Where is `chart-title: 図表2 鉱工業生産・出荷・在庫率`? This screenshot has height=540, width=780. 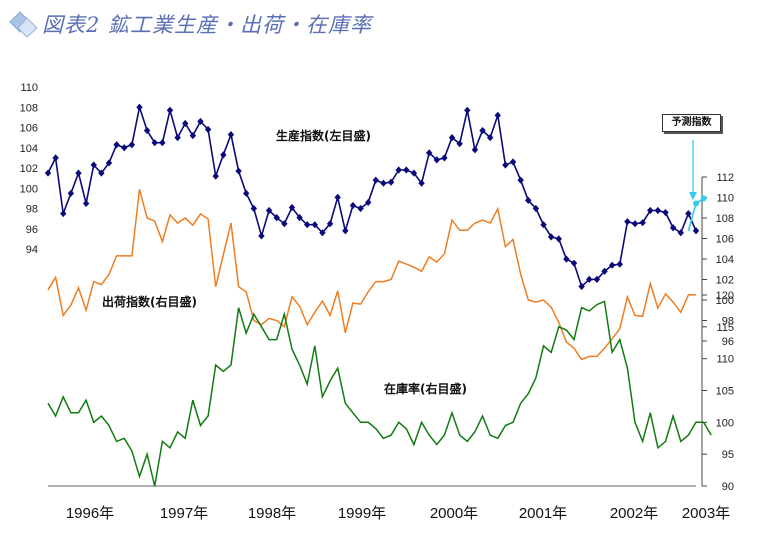 chart-title: 図表2 鉱工業生産・出荷・在庫率 is located at coordinates (190, 24).